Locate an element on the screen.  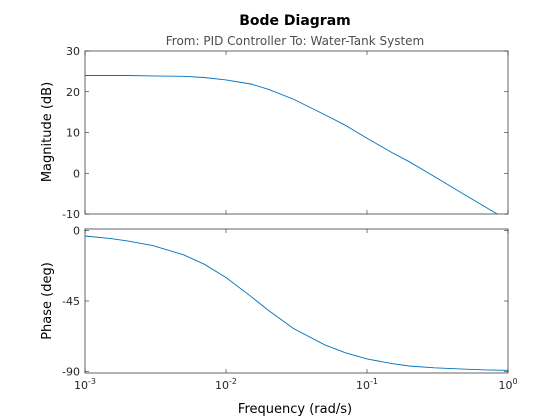
magnitude-y-tick-label: 20 is located at coordinates (73, 92).